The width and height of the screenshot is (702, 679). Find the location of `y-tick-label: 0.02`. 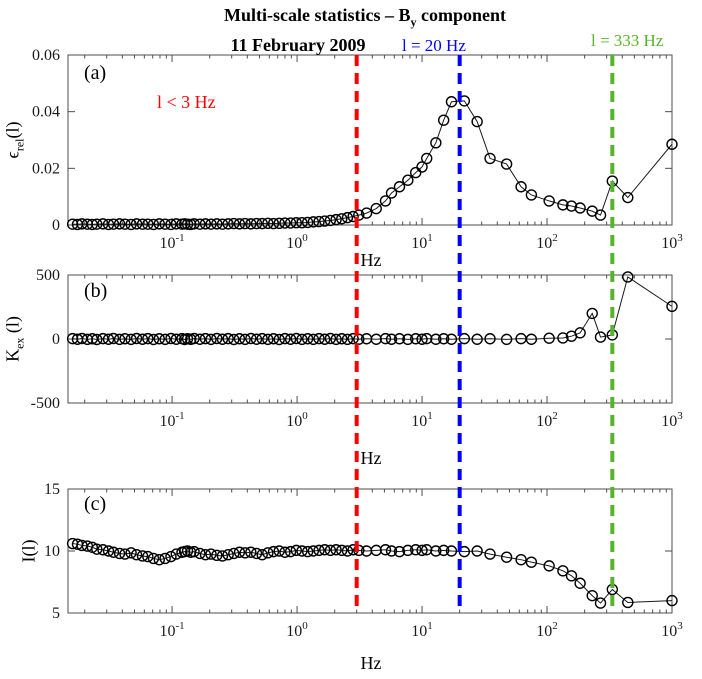

y-tick-label: 0.02 is located at coordinates (46, 168).